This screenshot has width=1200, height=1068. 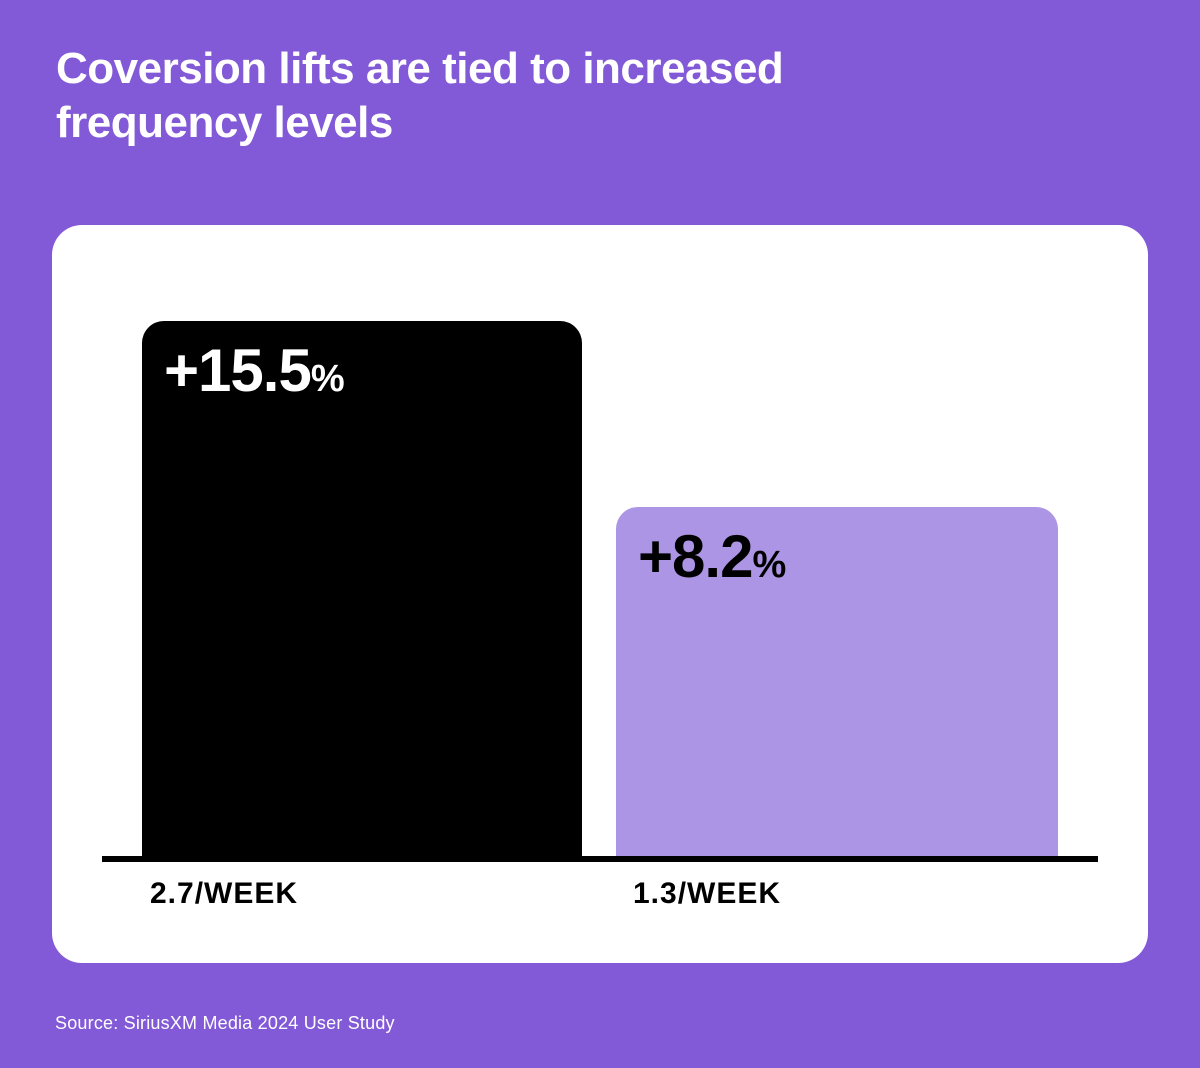 What do you see at coordinates (837, 682) in the screenshot?
I see `bar-low-frequency: +8.2%` at bounding box center [837, 682].